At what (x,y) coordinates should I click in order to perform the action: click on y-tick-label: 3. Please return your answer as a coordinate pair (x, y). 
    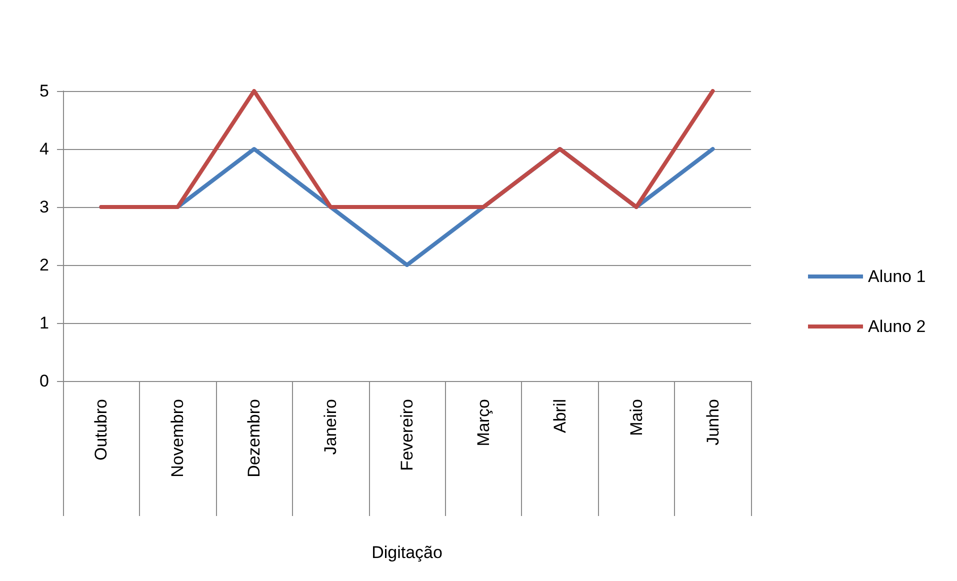
    Looking at the image, I should click on (44, 207).